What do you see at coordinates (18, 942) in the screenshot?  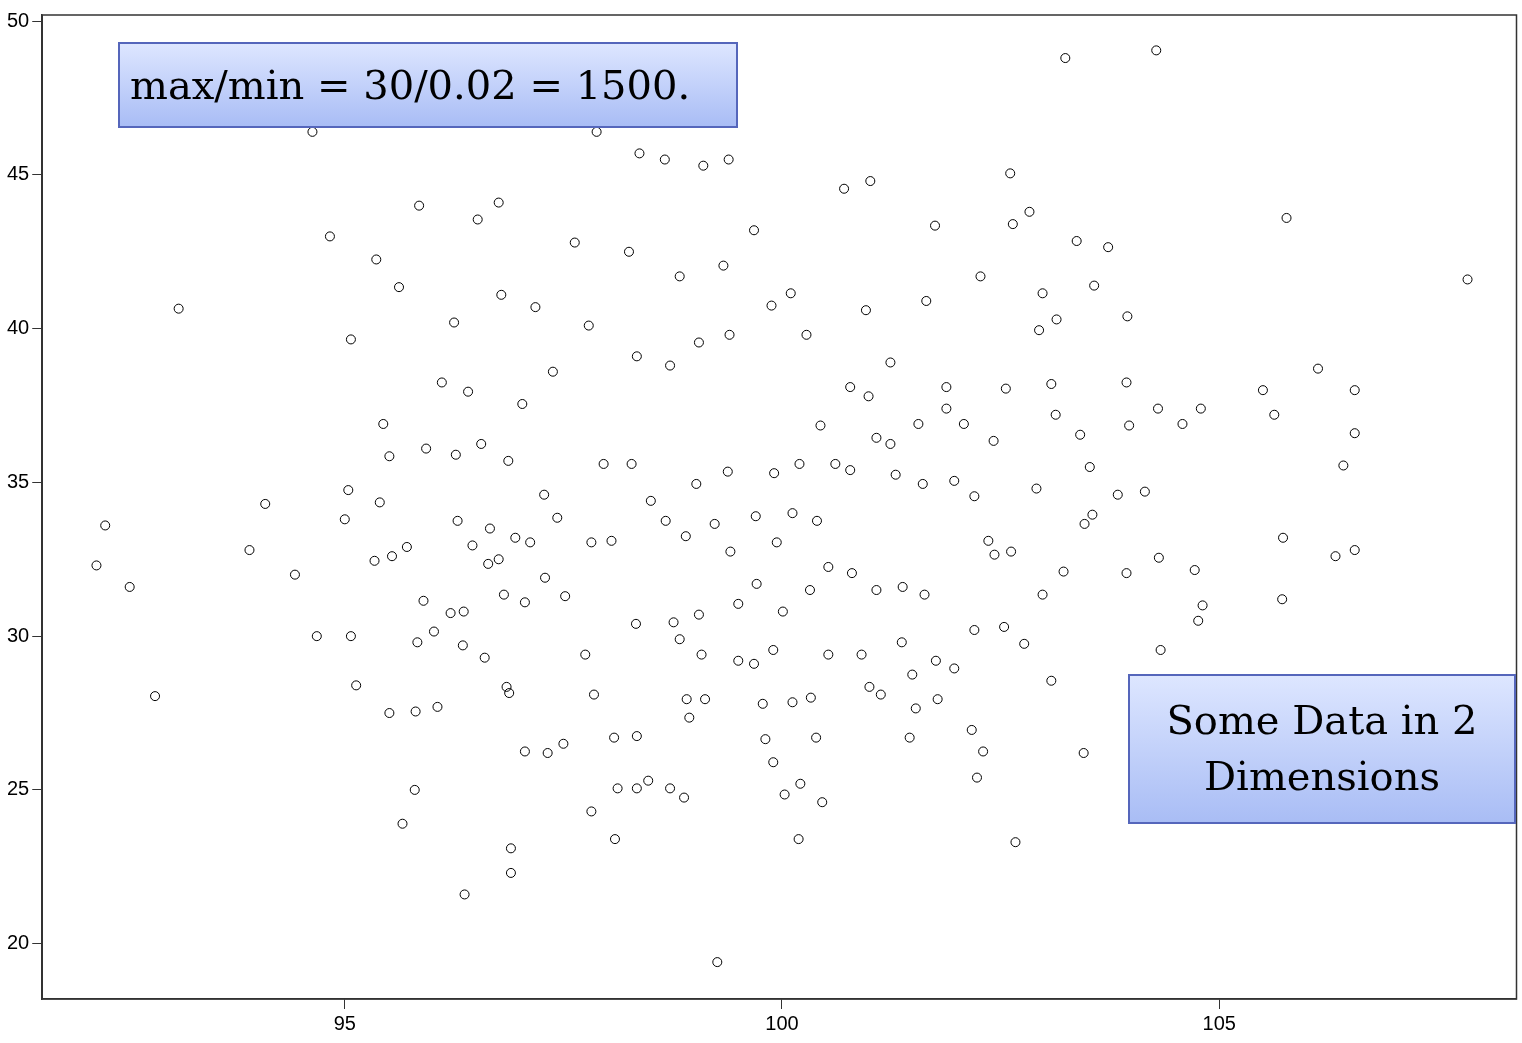 I see `y-tick-label: 20` at bounding box center [18, 942].